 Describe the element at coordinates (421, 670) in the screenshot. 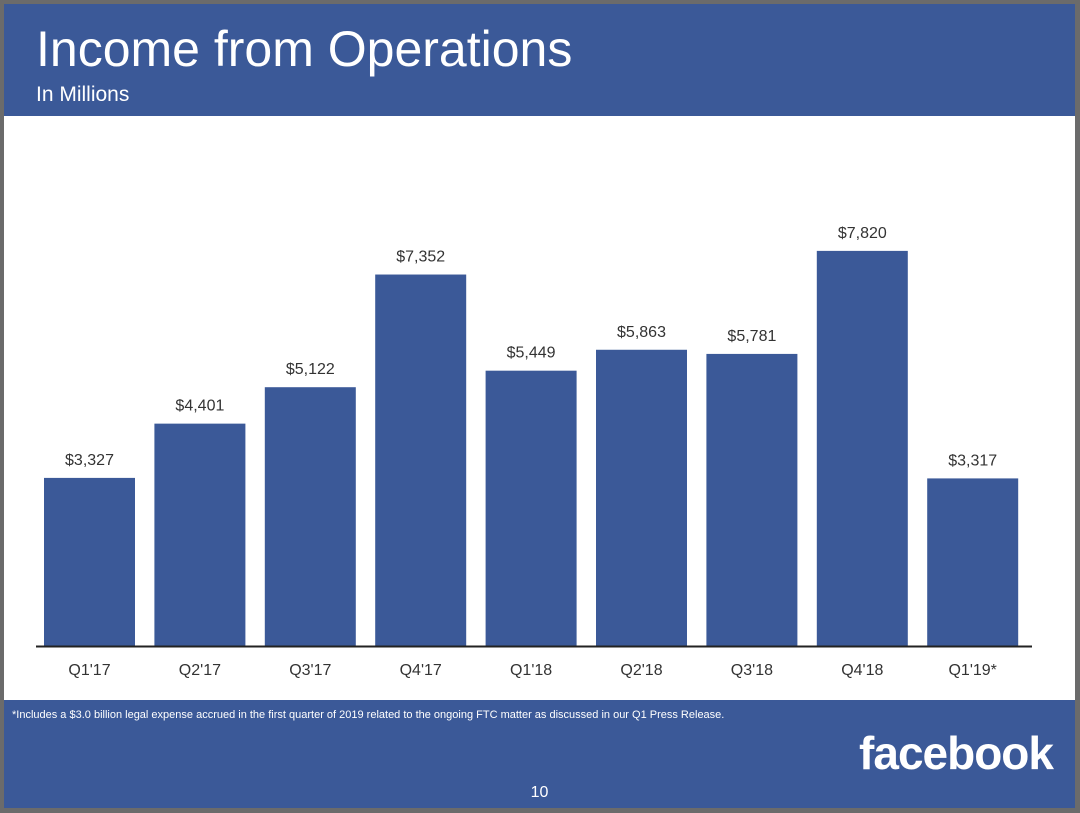

I see `x-tick-label: Q4'17` at that location.